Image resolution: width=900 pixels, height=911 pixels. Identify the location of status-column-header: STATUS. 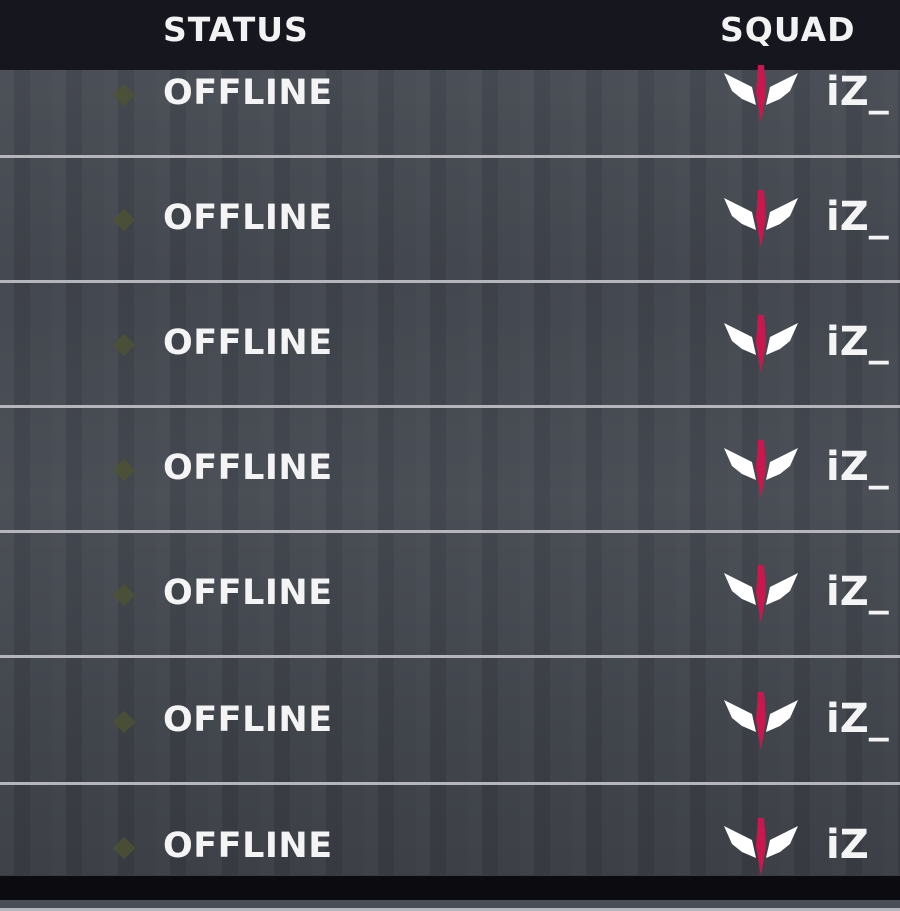
(236, 29).